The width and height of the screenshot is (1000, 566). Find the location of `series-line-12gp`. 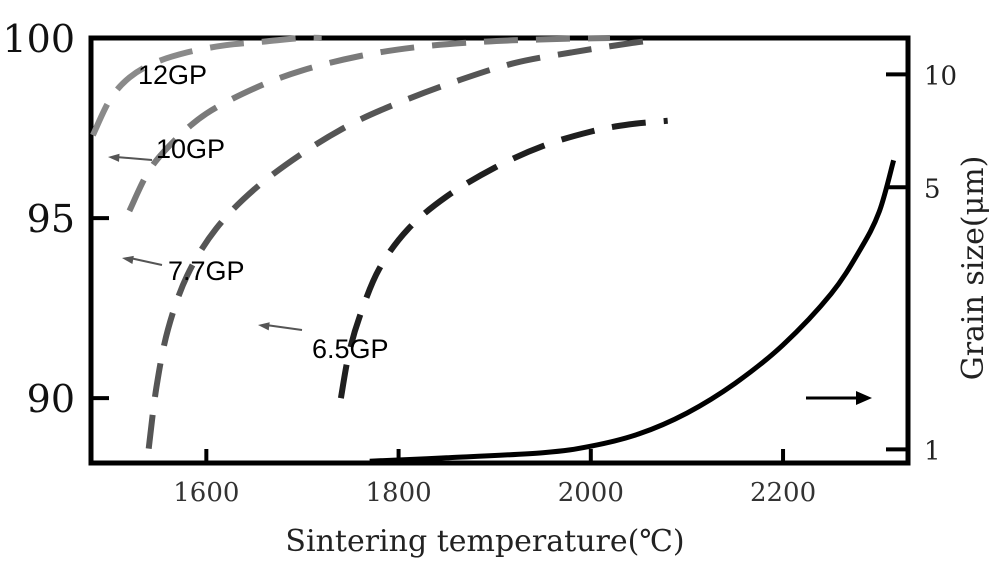

series-line-12gp is located at coordinates (206, 85).